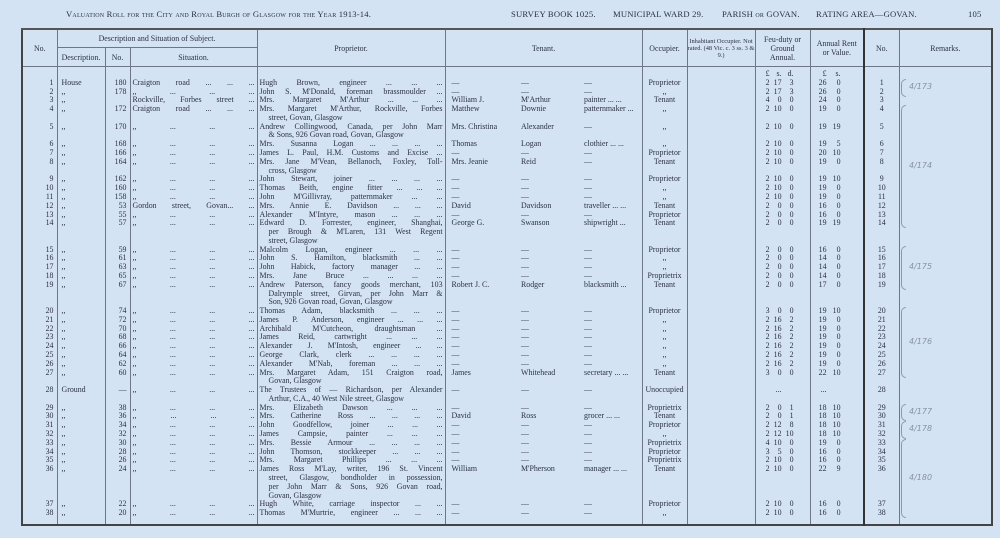  What do you see at coordinates (881, 267) in the screenshot?
I see `row-no-right: 17` at bounding box center [881, 267].